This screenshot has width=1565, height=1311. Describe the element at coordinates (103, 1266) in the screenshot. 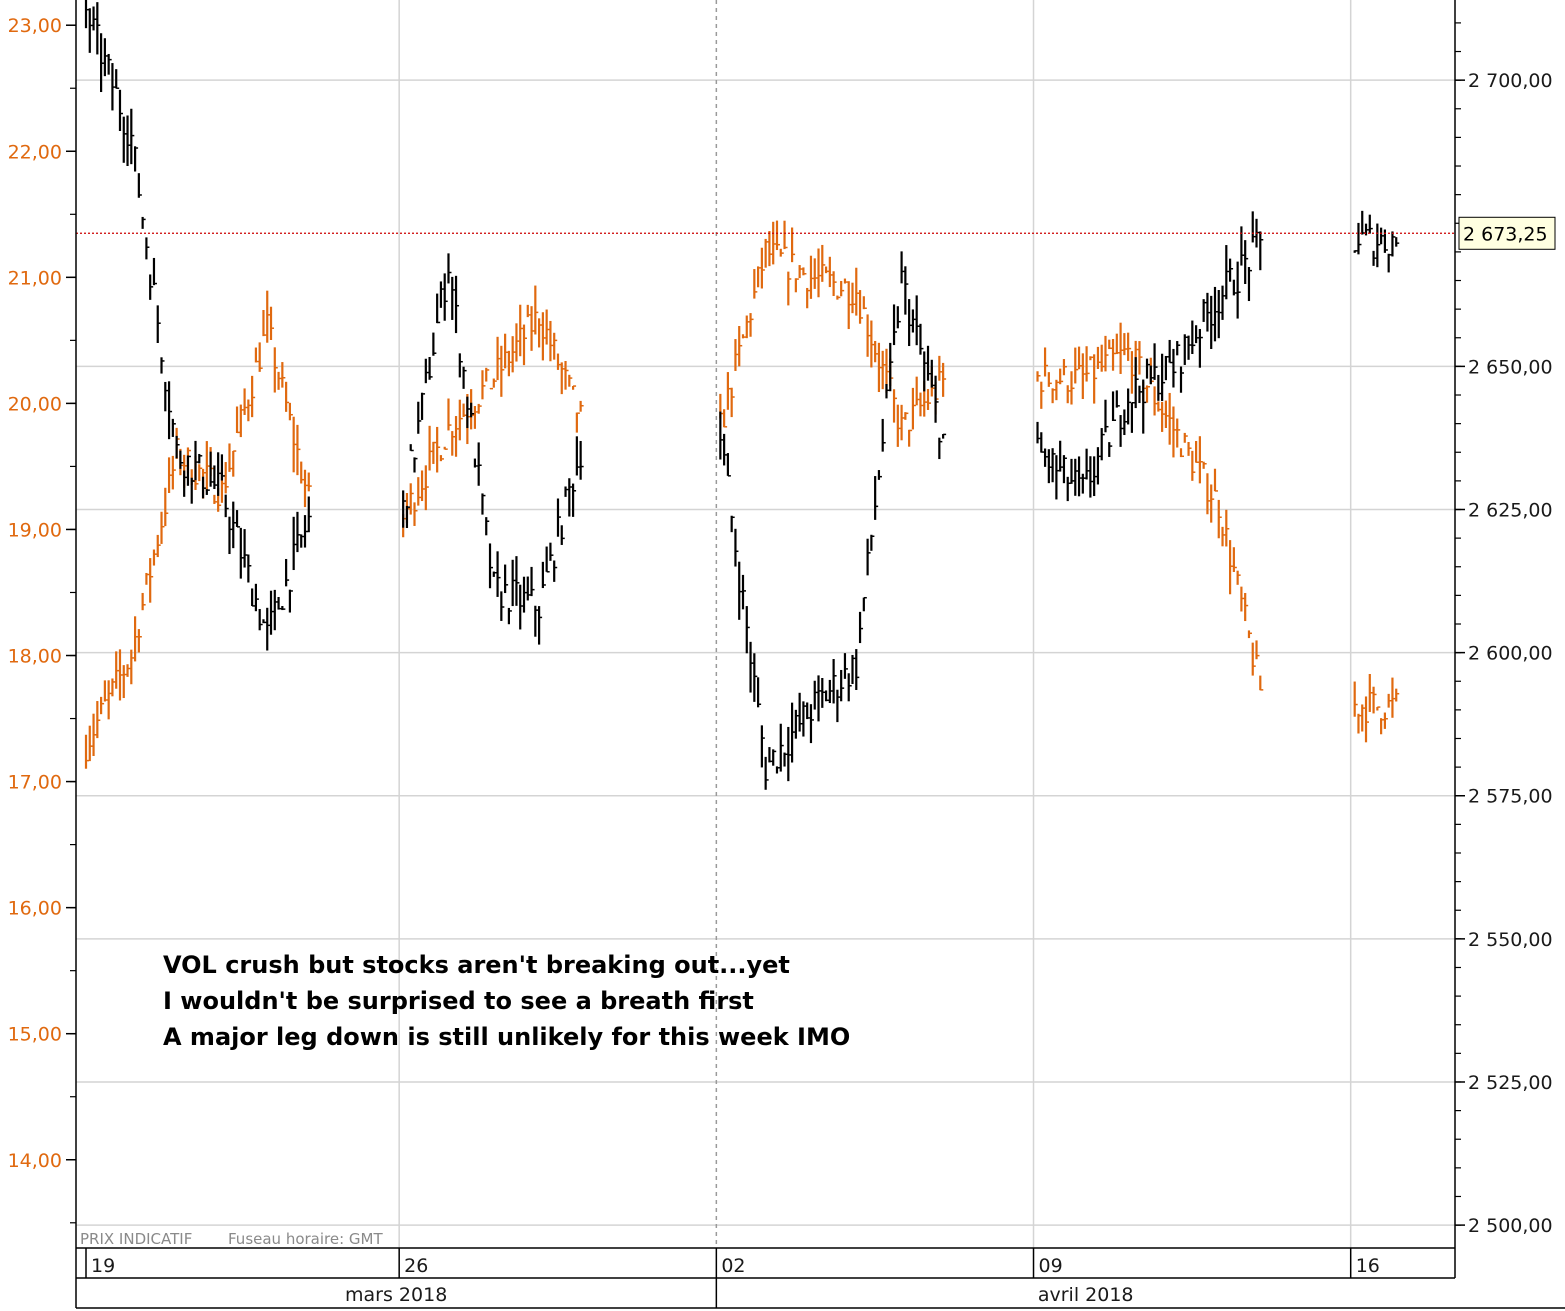

I see `x-tick-label: 19` at that location.